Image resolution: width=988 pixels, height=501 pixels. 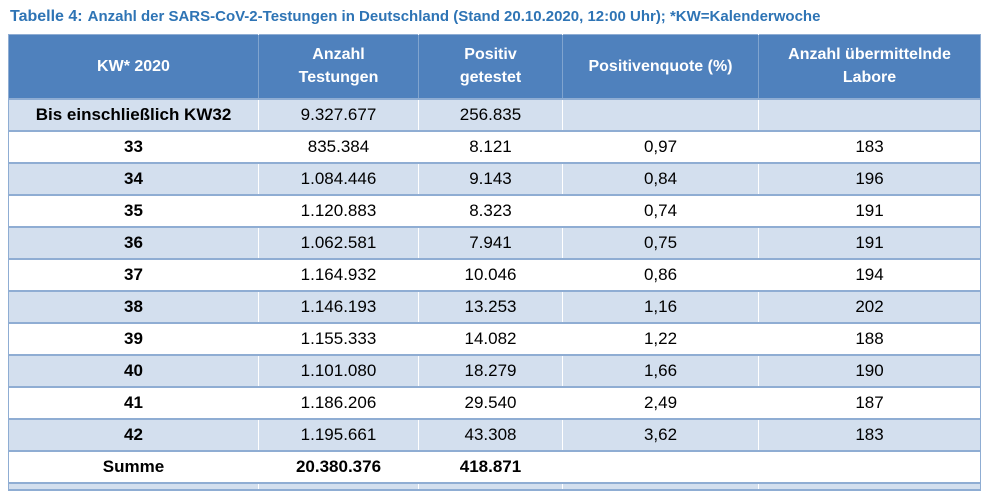 I want to click on cell-rate: 0,84, so click(x=660, y=178).